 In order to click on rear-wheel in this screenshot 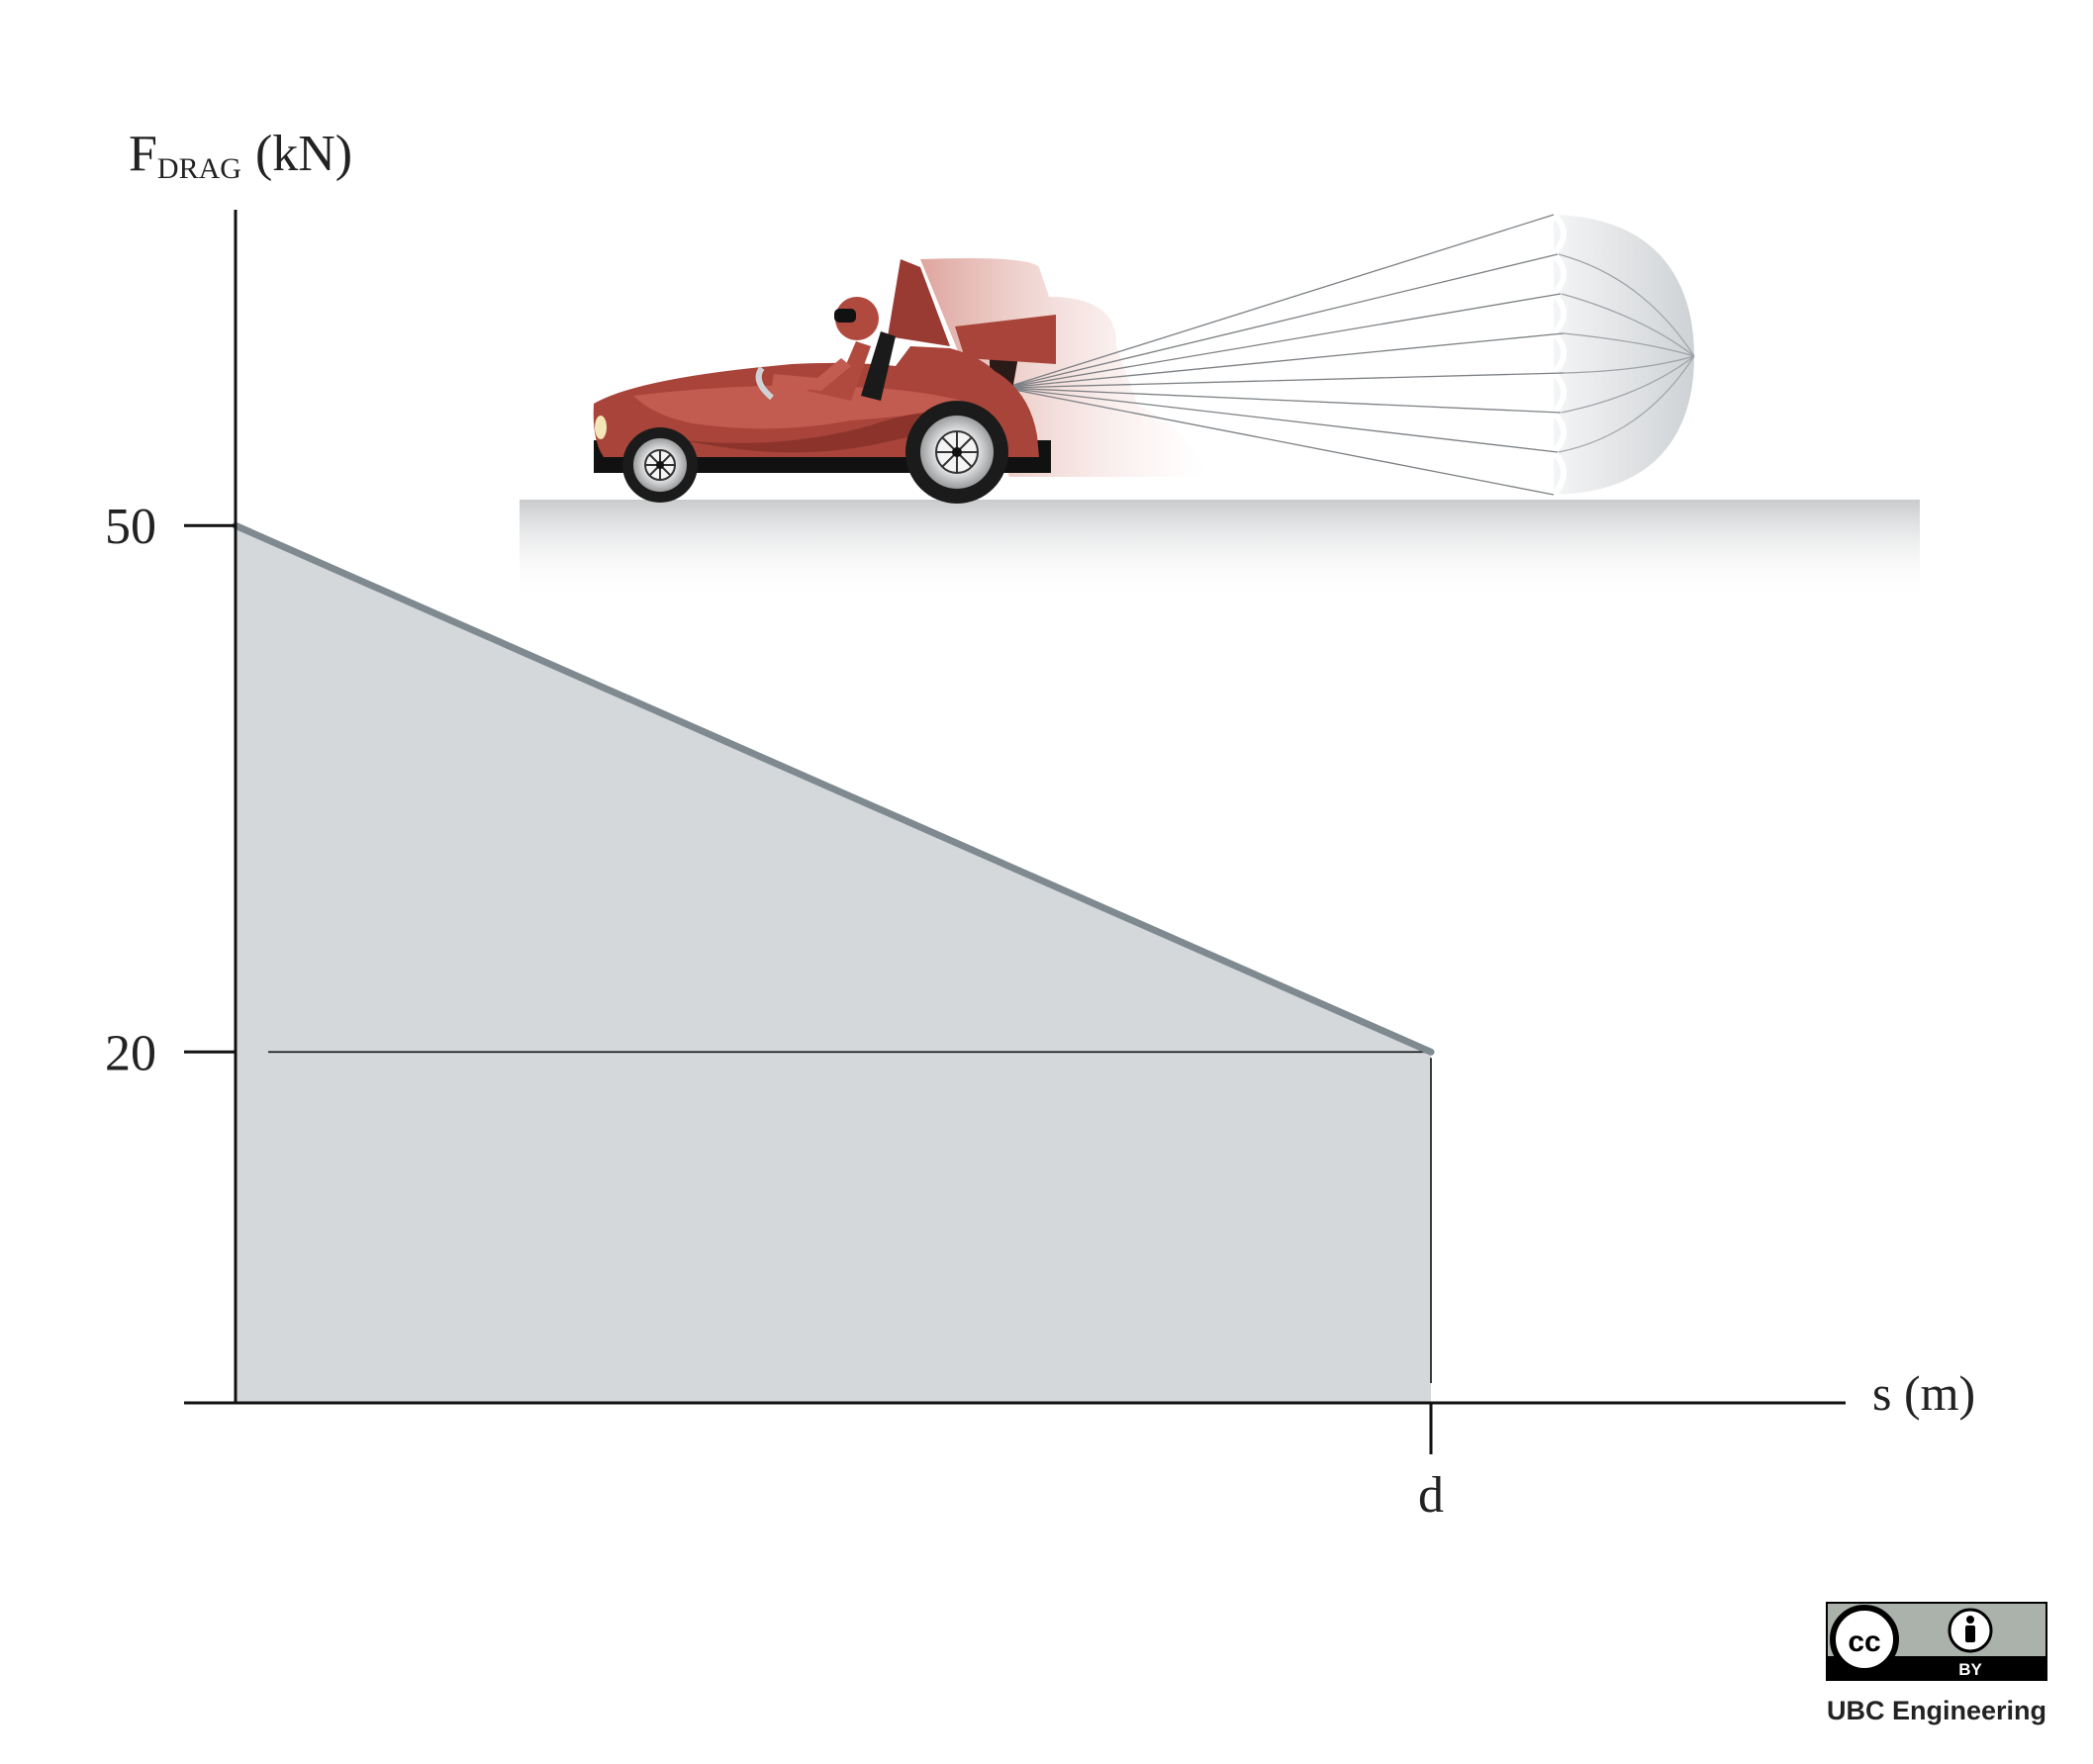, I will do `click(957, 452)`.